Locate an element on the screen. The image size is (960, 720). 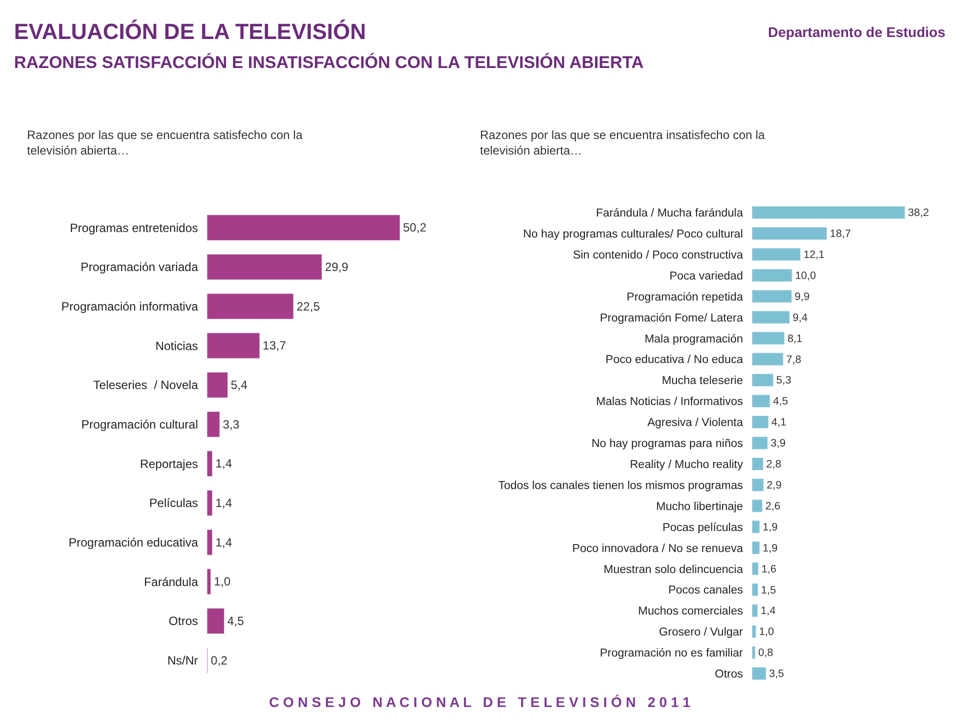
y-tick-label: Programación Fome/ Latera is located at coordinates (672, 318).